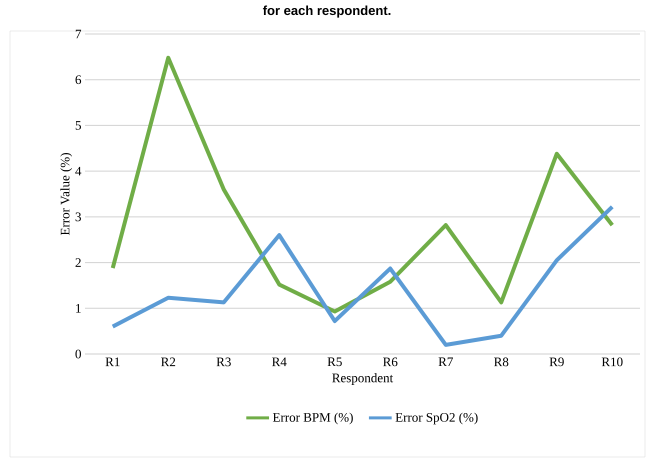 The image size is (655, 459). Describe the element at coordinates (168, 362) in the screenshot. I see `x-tick-label: R2` at that location.